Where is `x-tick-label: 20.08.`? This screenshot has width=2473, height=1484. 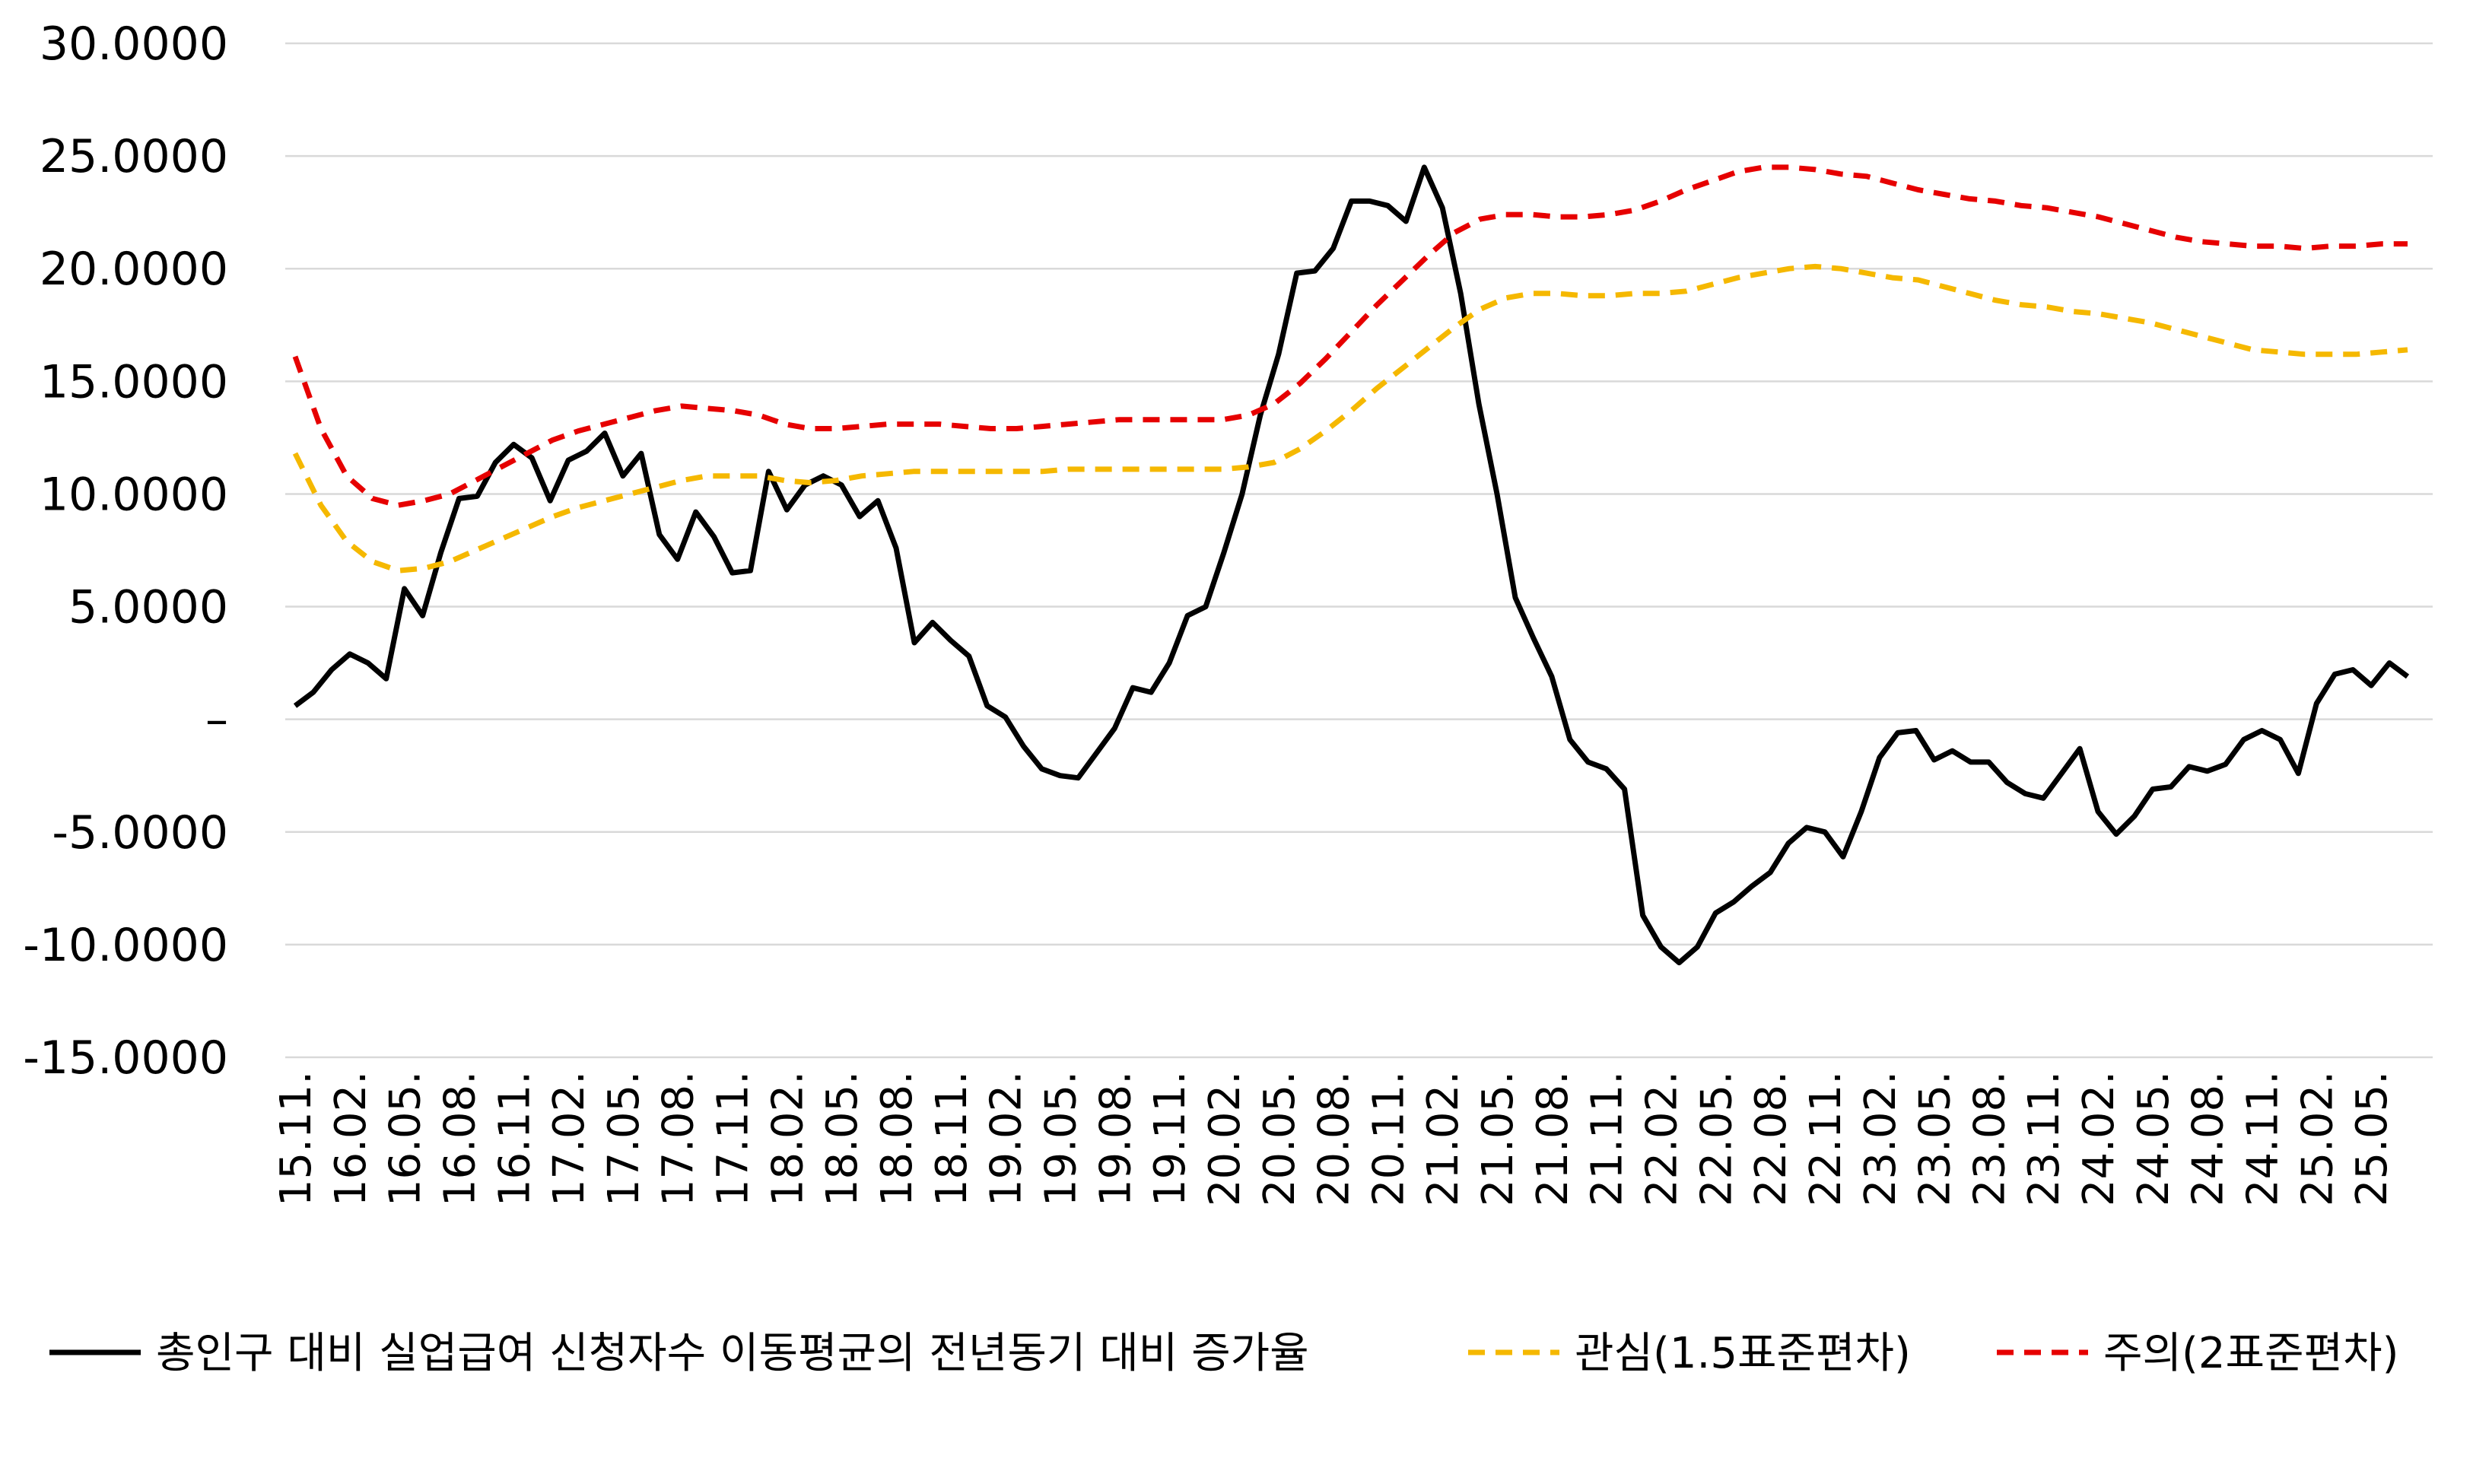 x-tick-label: 20.08. is located at coordinates (1334, 1138).